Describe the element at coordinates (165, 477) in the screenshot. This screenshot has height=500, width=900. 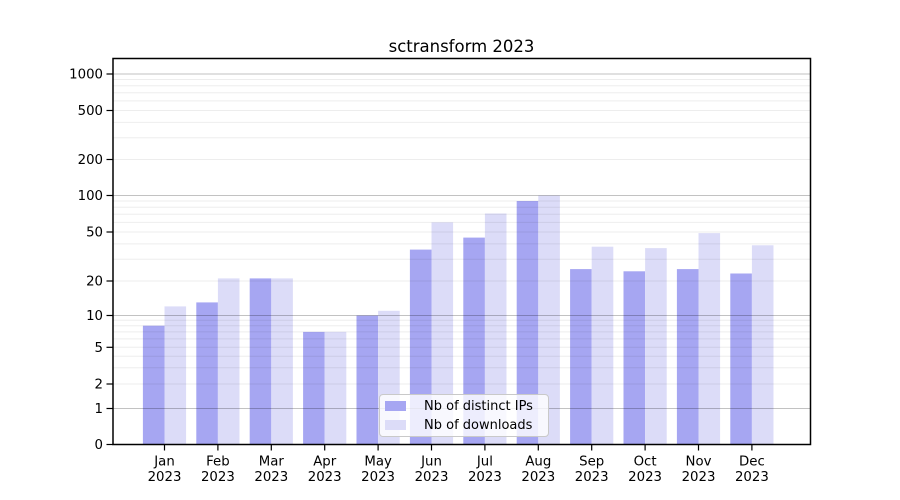
I see `x-tick-label-year-Jan: 2023` at that location.